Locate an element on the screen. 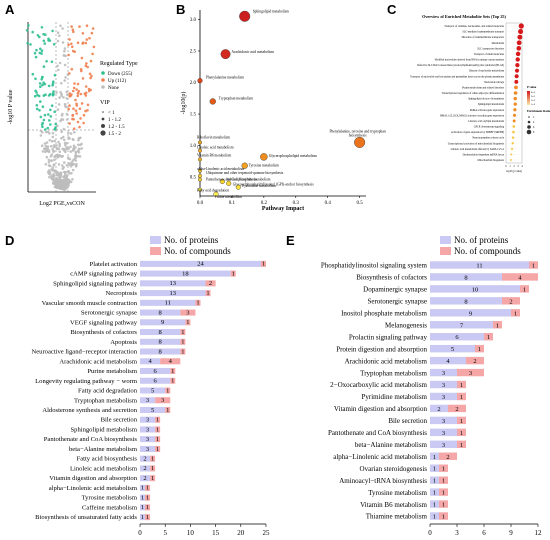 This screenshot has height=540, width=550. legend-swatch-compounds is located at coordinates (155, 251).